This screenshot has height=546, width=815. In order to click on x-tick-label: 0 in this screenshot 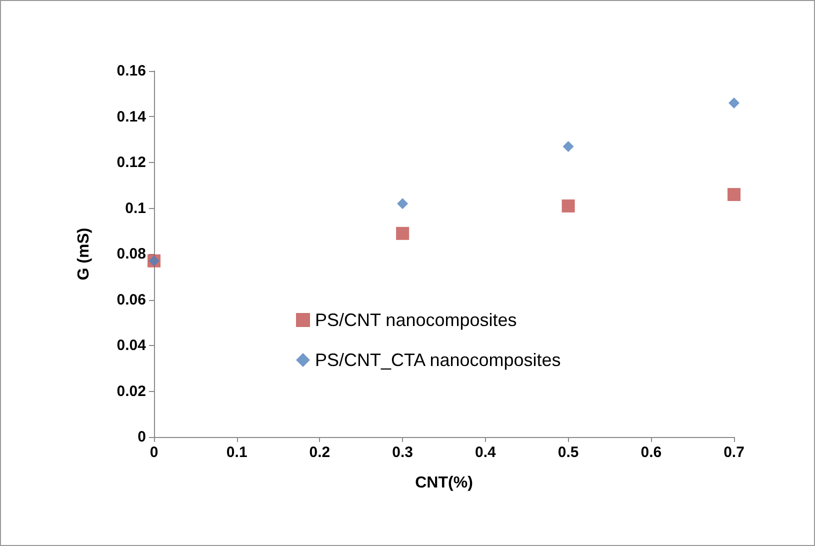, I will do `click(154, 452)`.